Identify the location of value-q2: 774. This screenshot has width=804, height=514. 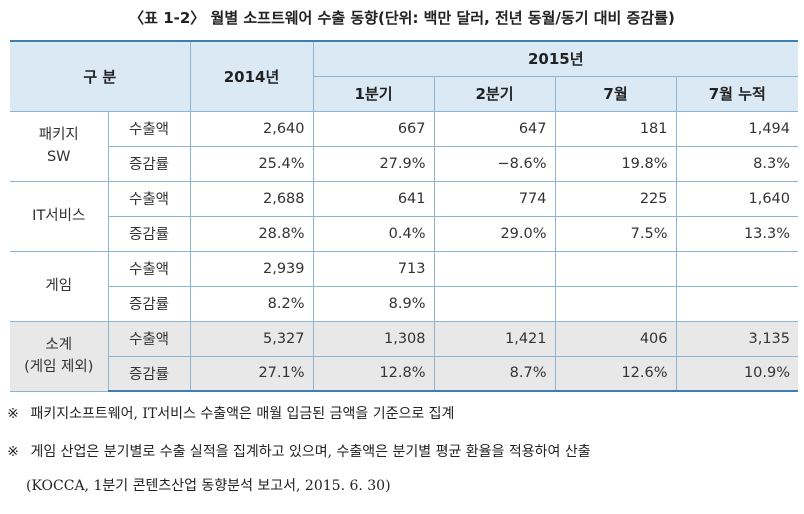
(494, 198).